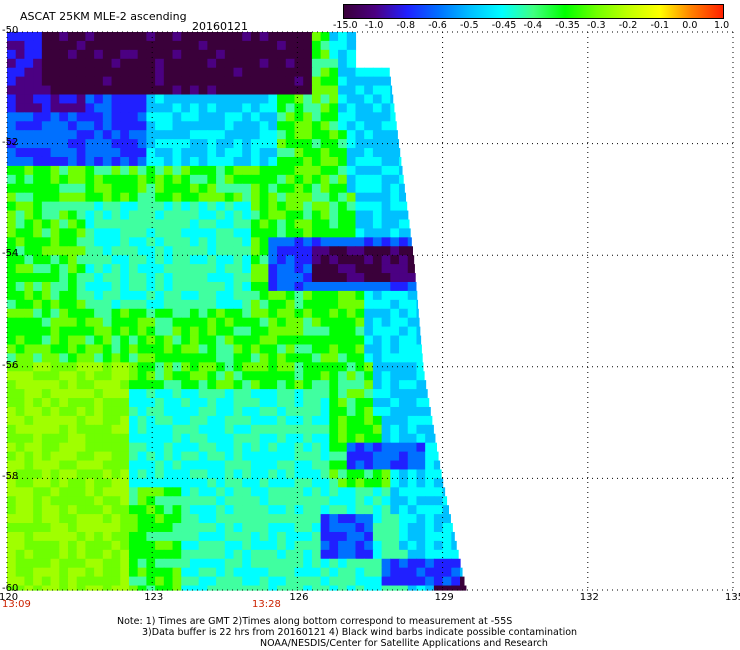 The image size is (740, 650). What do you see at coordinates (596, 25) in the screenshot?
I see `colorbar-tick-label: -0.3` at bounding box center [596, 25].